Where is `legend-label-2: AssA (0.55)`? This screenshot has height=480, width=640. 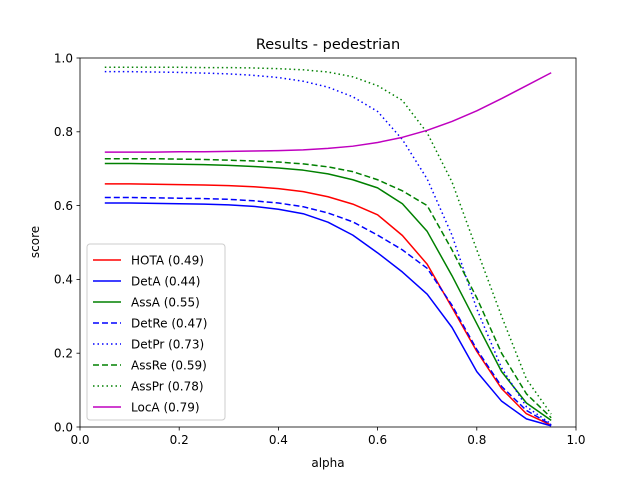 legend-label-2: AssA (0.55) is located at coordinates (165, 302).